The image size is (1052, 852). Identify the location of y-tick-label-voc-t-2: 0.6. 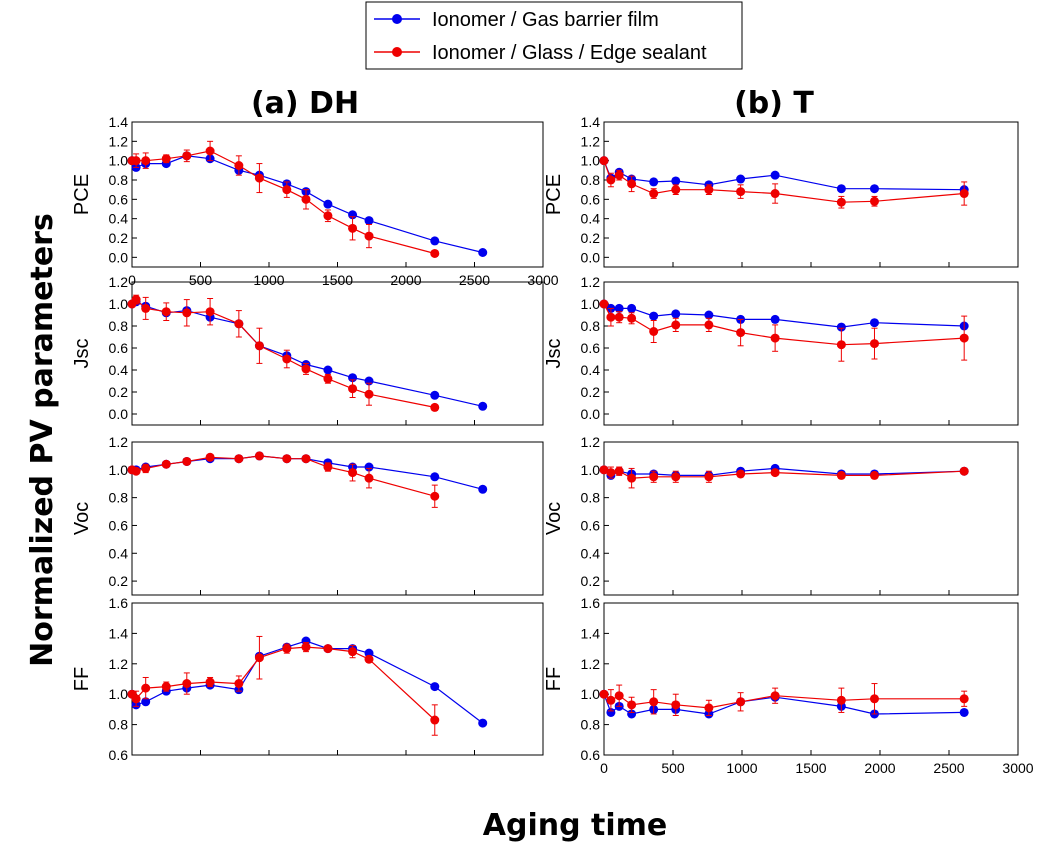
(591, 525).